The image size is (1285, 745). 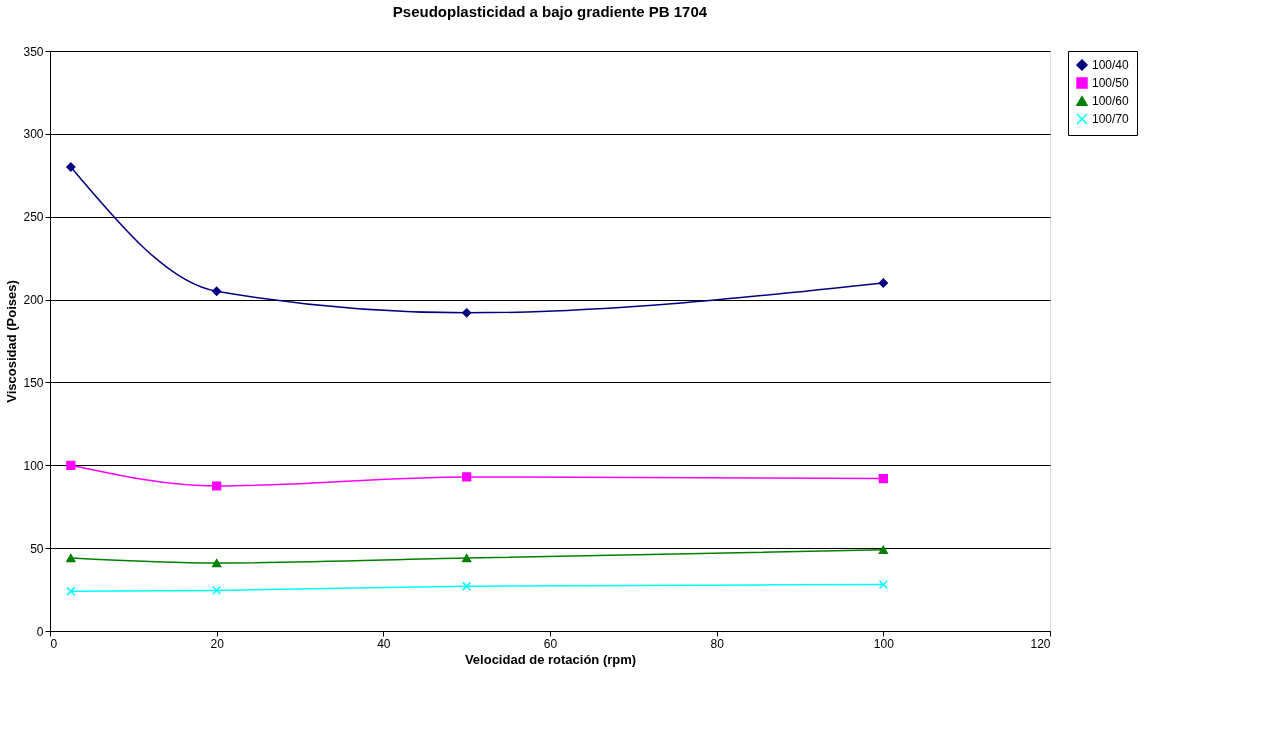 What do you see at coordinates (550, 659) in the screenshot?
I see `x-axis-title: Velocidad de rotación (rpm)` at bounding box center [550, 659].